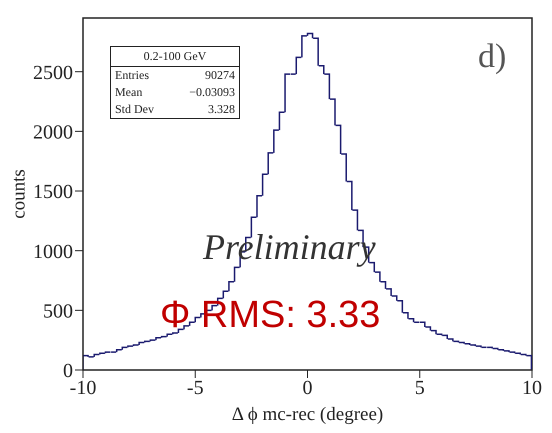  Describe the element at coordinates (532, 388) in the screenshot. I see `x-tick-label: 10` at that location.